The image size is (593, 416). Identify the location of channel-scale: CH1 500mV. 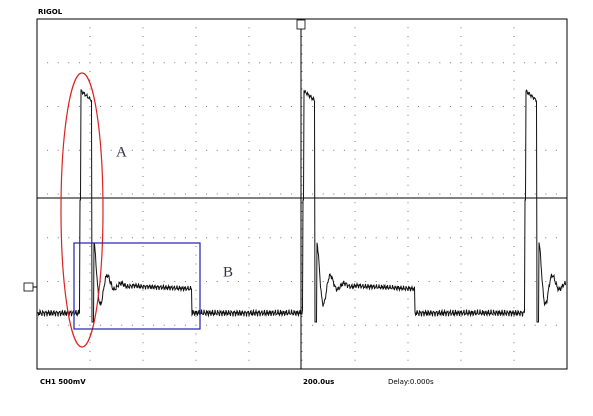
(63, 382).